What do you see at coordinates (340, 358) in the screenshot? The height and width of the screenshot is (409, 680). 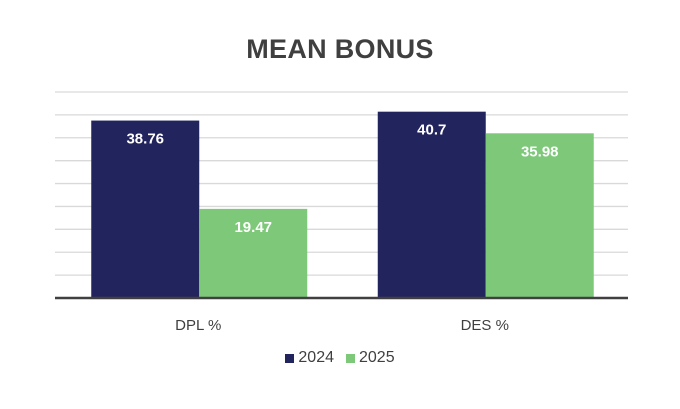 I see `legend: 2024 2025` at bounding box center [340, 358].